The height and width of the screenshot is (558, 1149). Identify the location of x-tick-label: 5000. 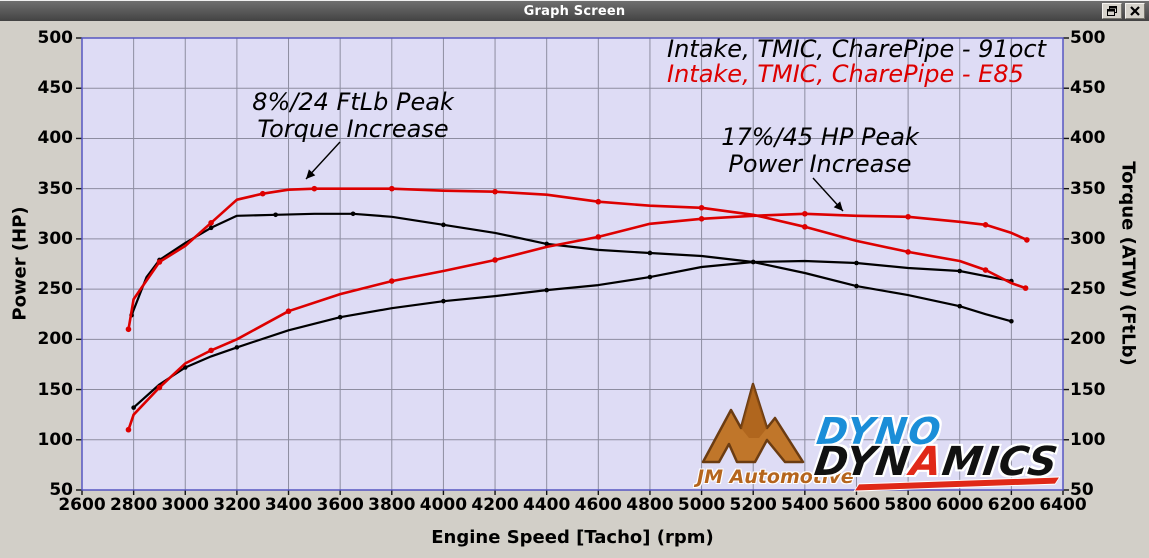
(701, 505).